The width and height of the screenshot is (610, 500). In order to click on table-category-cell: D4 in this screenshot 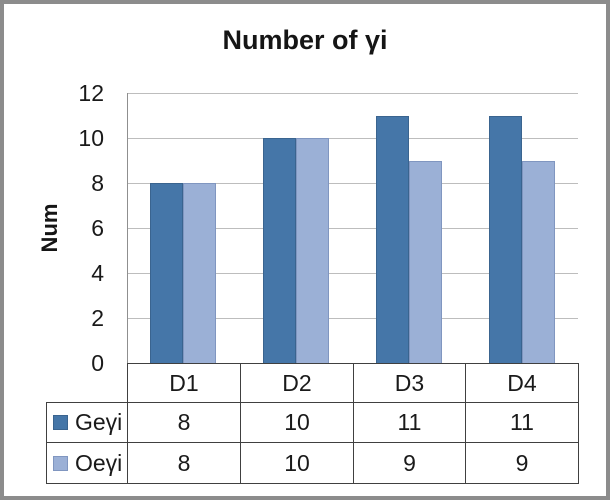, I will do `click(522, 383)`.